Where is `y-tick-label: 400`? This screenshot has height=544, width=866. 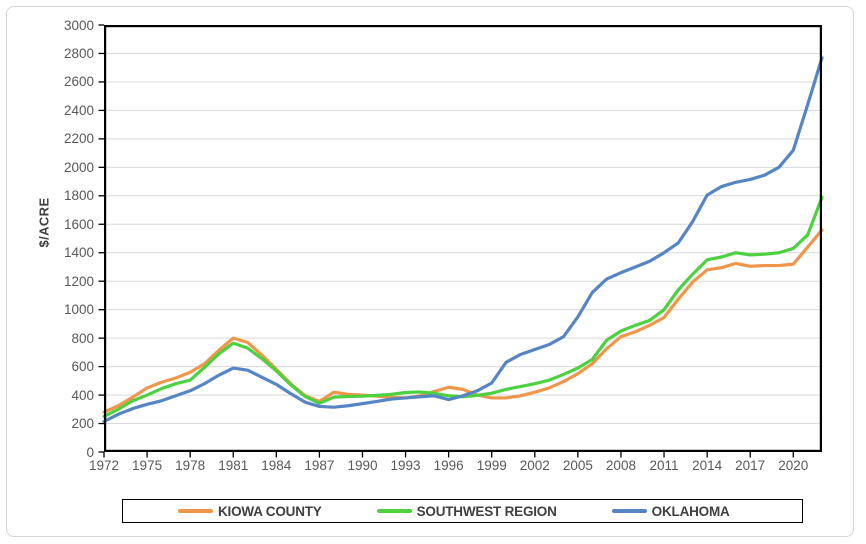 y-tick-label: 400 is located at coordinates (82, 395).